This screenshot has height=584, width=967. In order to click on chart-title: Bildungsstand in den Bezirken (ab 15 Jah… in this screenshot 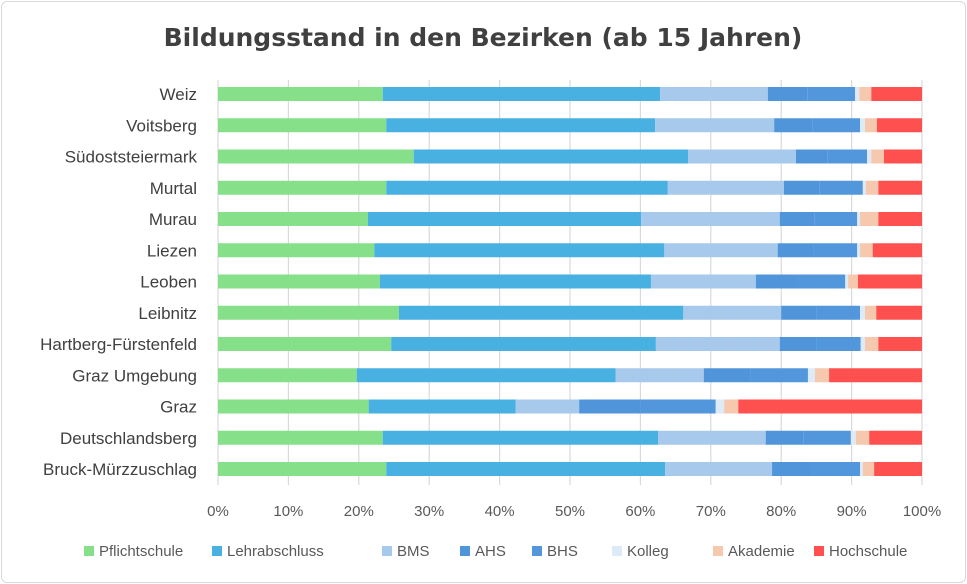, I will do `click(483, 37)`.